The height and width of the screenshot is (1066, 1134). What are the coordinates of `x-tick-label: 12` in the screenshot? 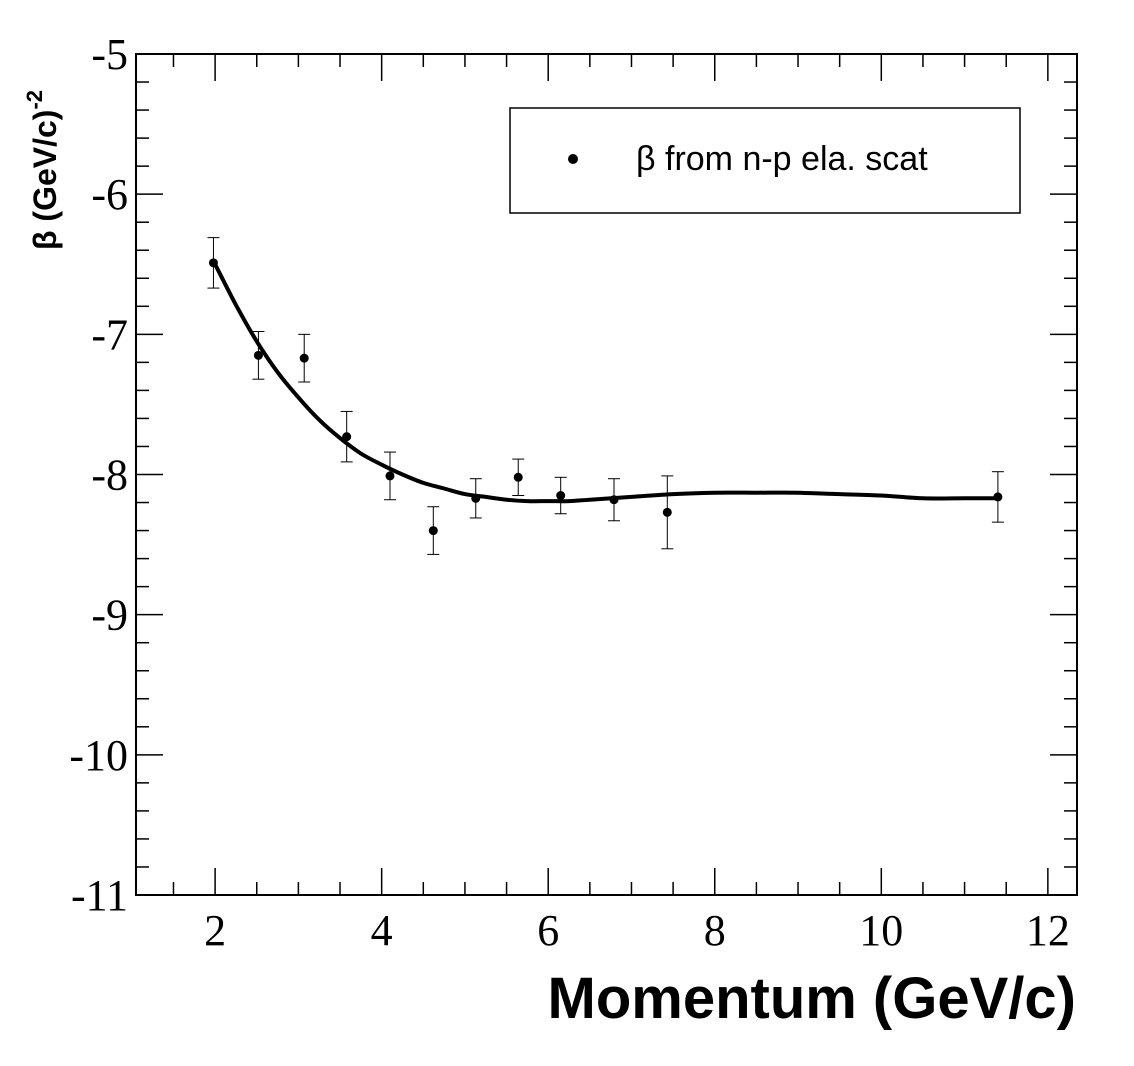 It's located at (1048, 930).